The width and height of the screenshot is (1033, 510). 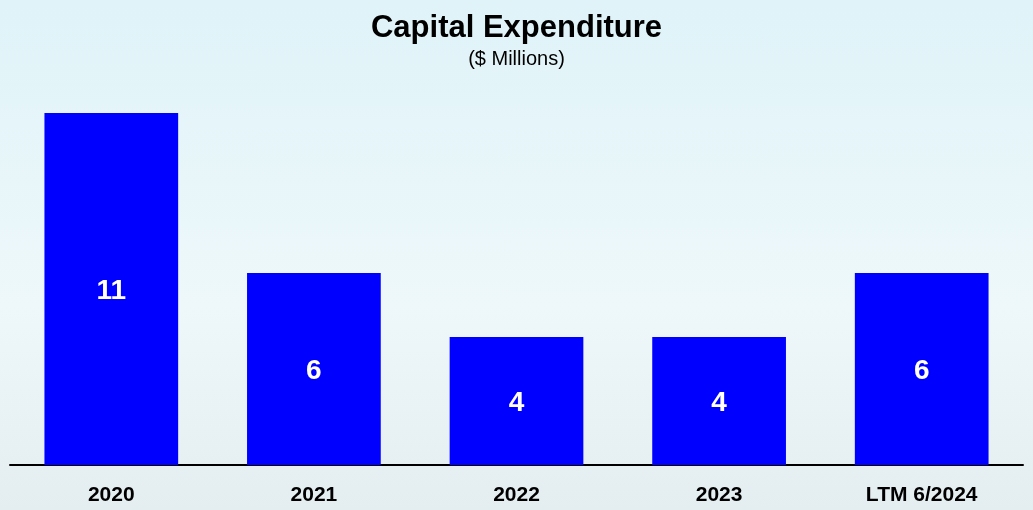 I want to click on x-tick-label: 2020, so click(x=111, y=493).